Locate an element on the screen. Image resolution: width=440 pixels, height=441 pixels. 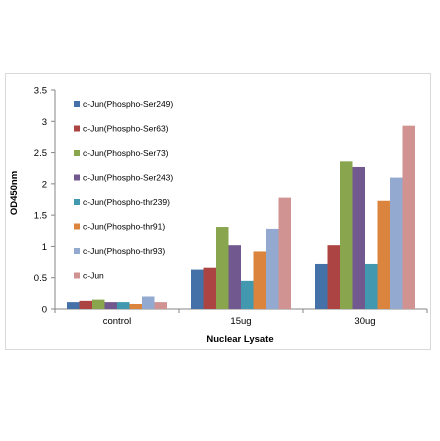
y-tick-label: 3.5 is located at coordinates (40, 91).